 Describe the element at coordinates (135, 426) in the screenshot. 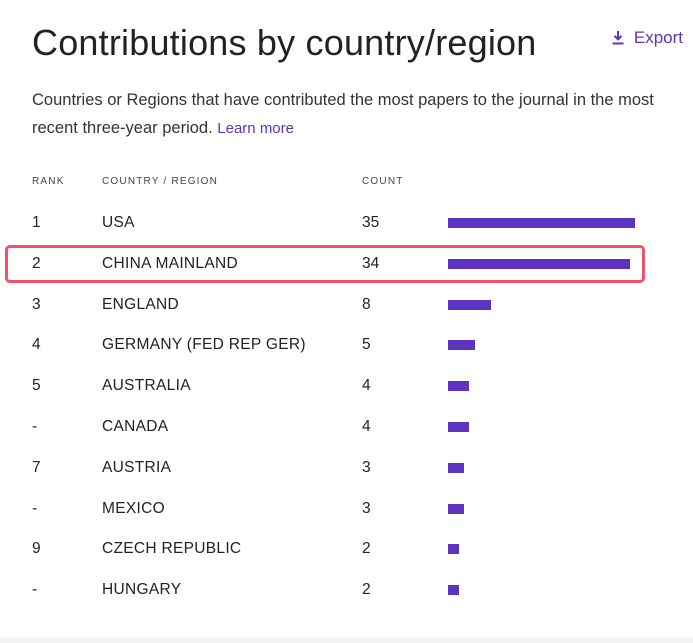

I see `country-cell: CANADA` at that location.